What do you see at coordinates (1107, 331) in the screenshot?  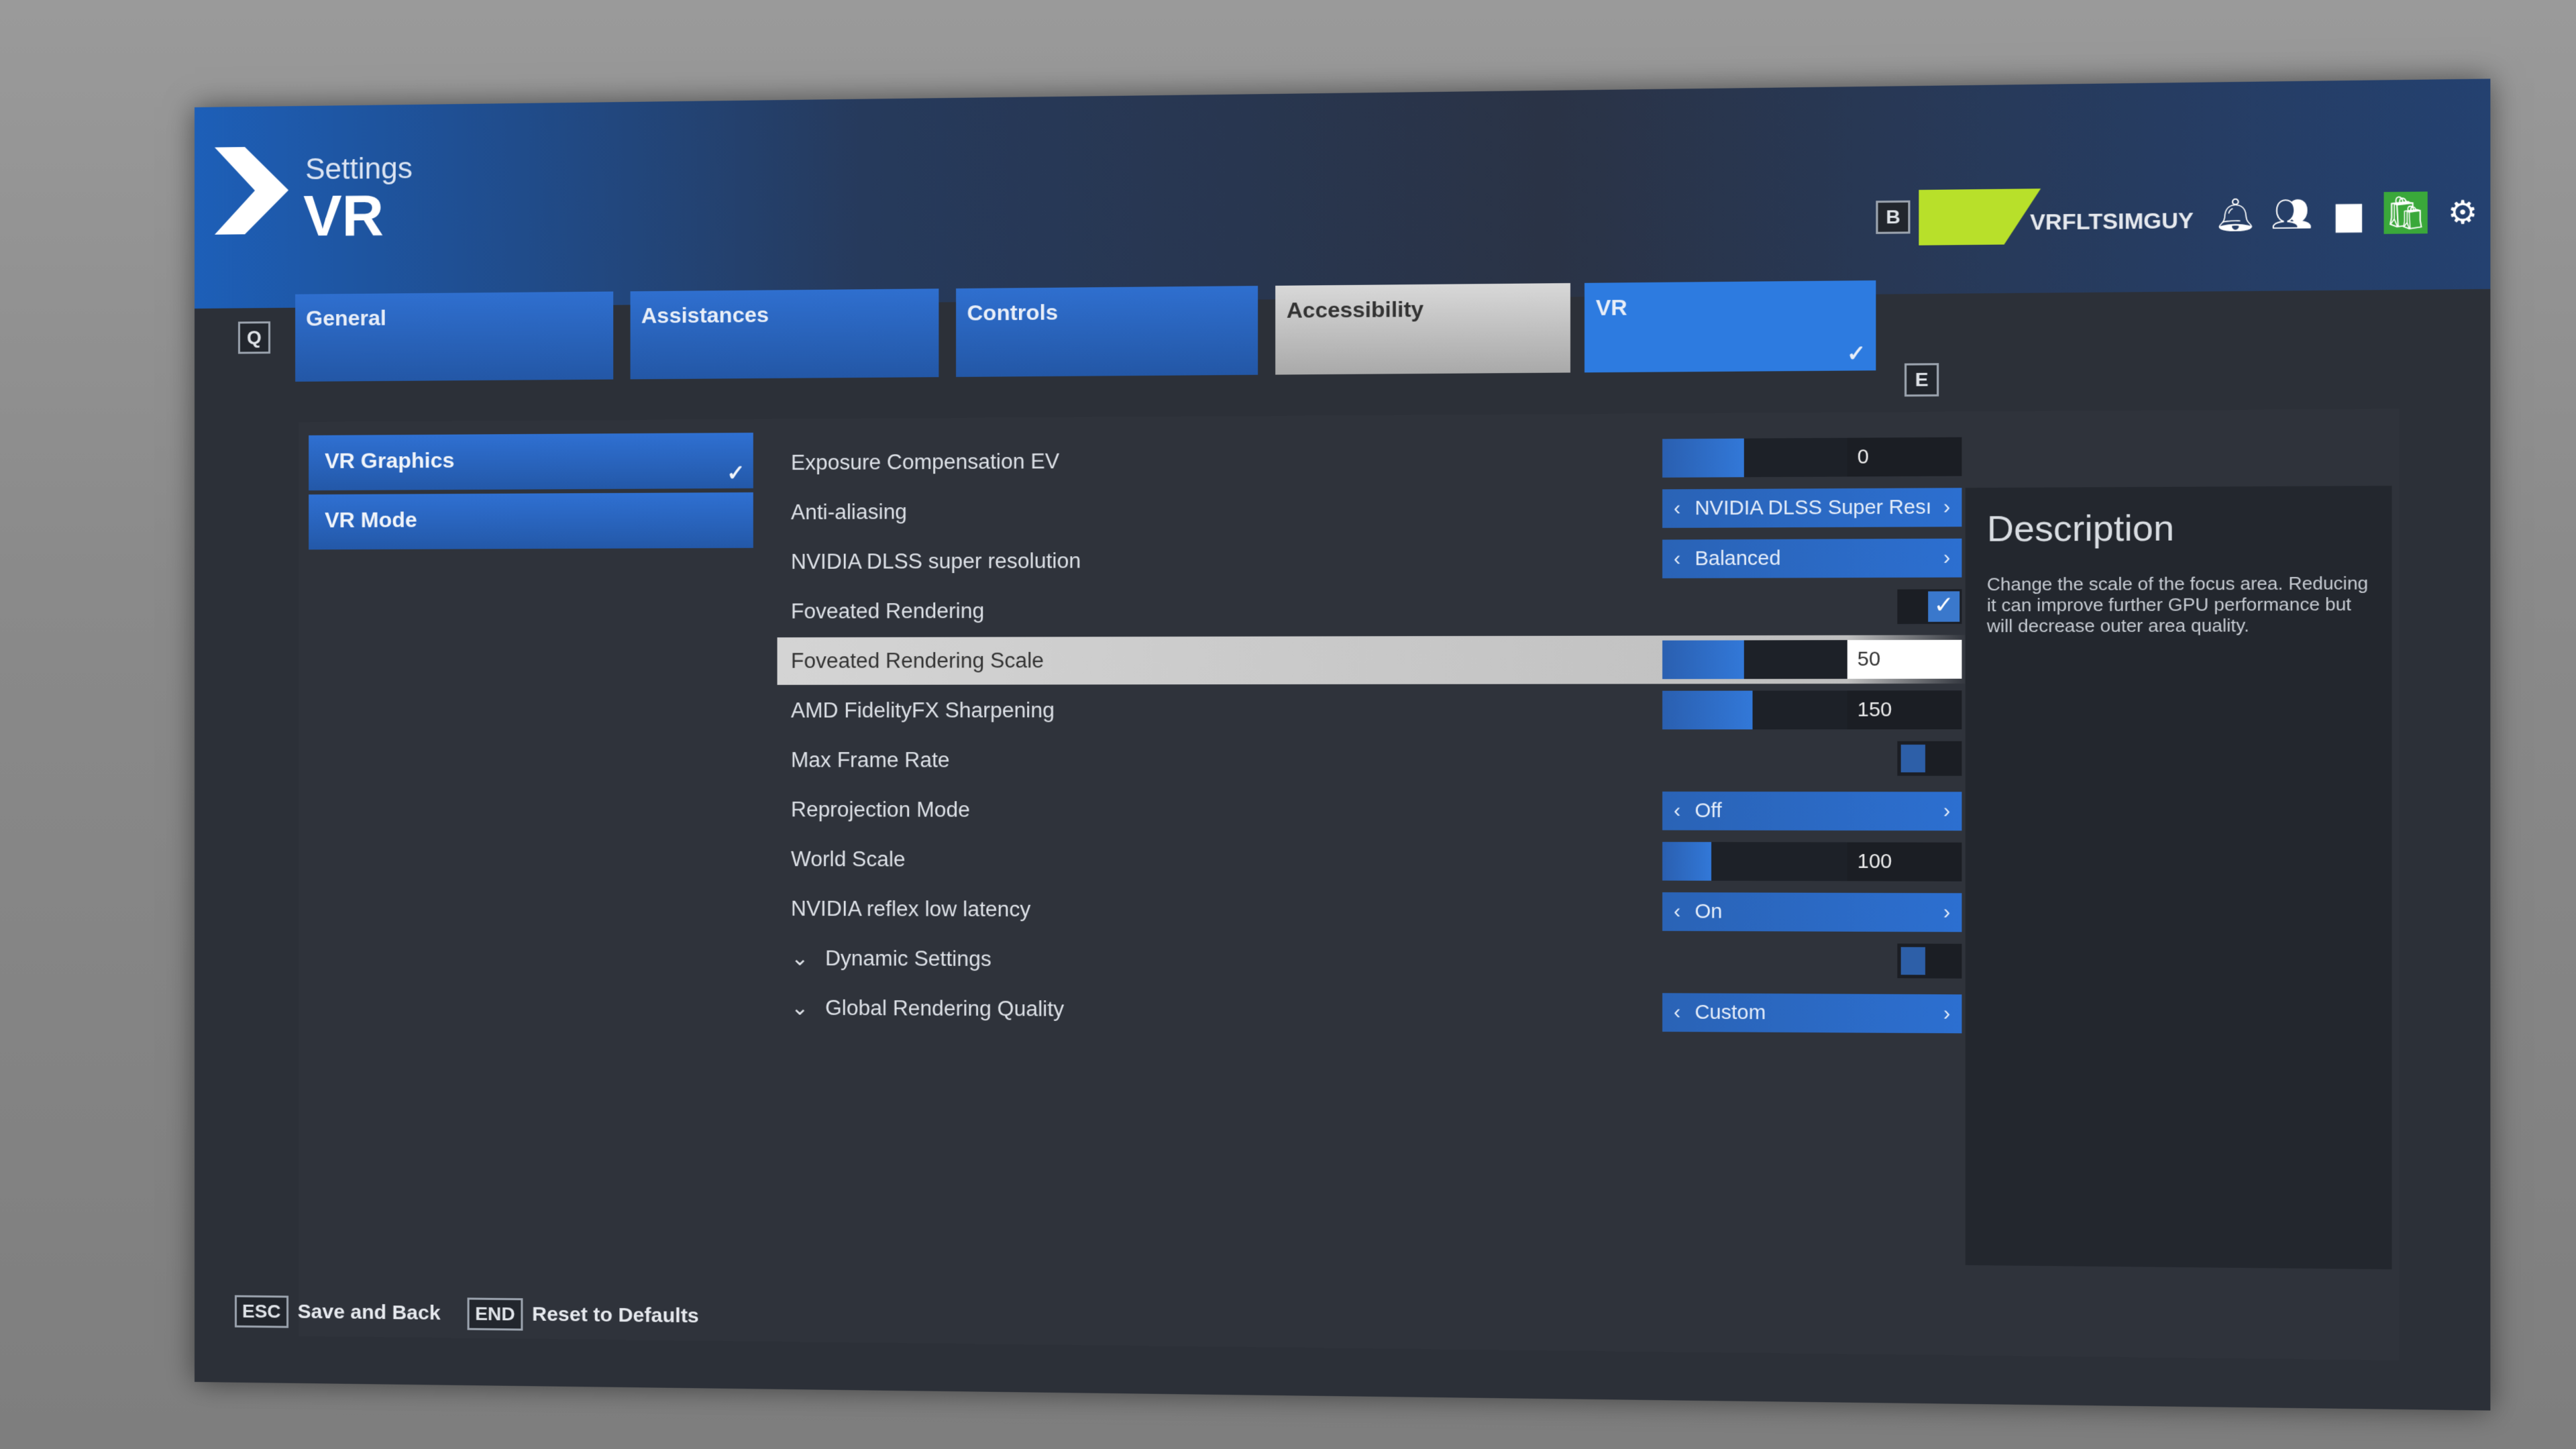 I see `tab-controls: Controls` at bounding box center [1107, 331].